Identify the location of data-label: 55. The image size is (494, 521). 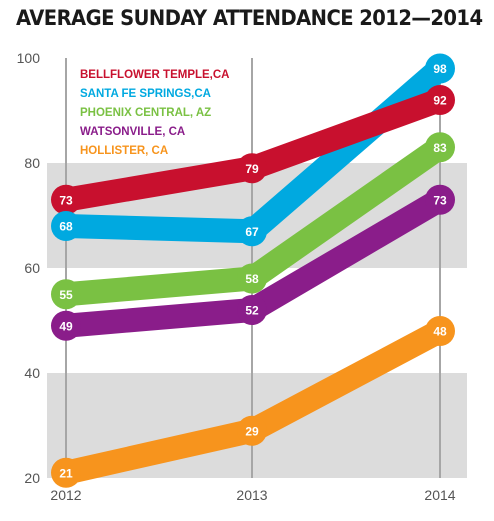
(66, 295).